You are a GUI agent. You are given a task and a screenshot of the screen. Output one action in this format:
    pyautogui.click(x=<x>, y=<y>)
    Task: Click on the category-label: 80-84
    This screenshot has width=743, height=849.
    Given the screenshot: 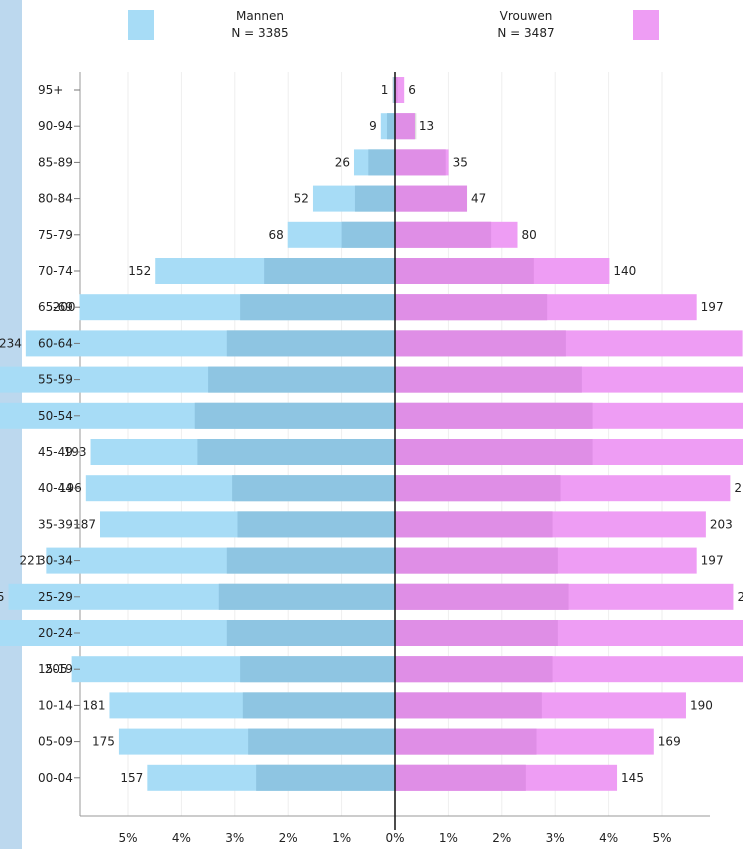 What is the action you would take?
    pyautogui.click(x=55, y=199)
    